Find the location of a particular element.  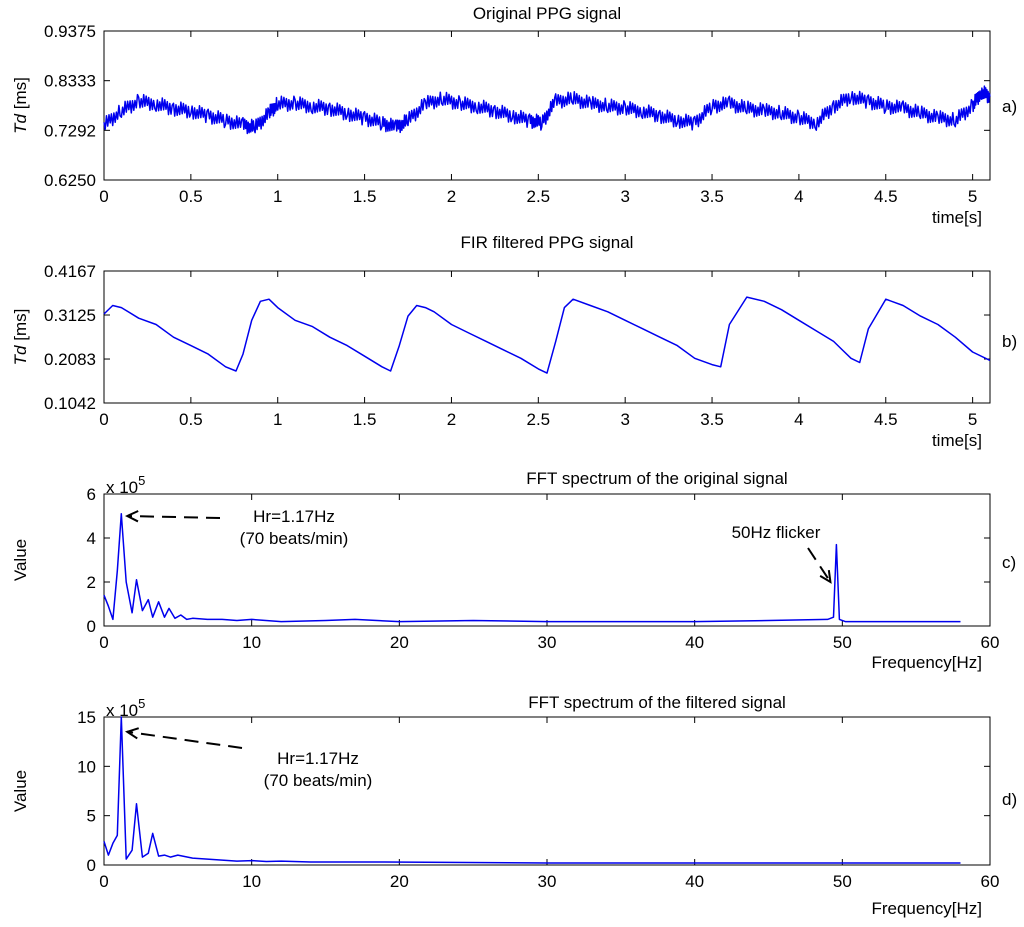

y-tick-label: 6 is located at coordinates (91, 494).